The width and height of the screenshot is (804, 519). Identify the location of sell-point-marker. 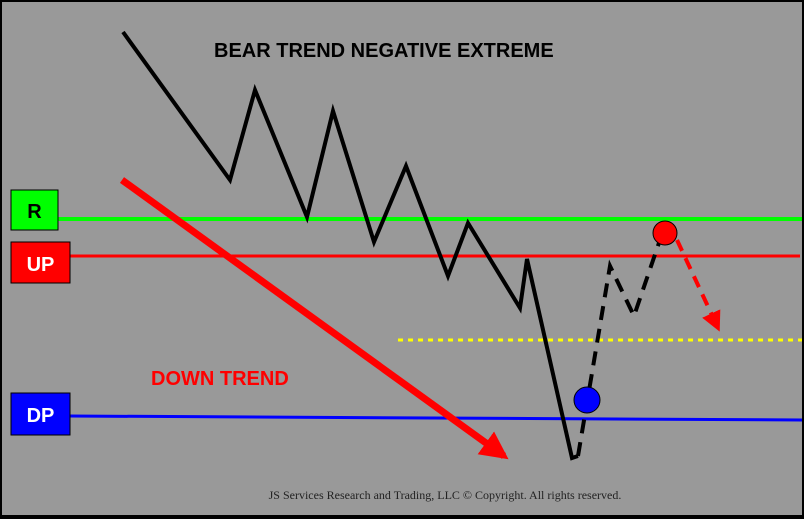
(665, 233).